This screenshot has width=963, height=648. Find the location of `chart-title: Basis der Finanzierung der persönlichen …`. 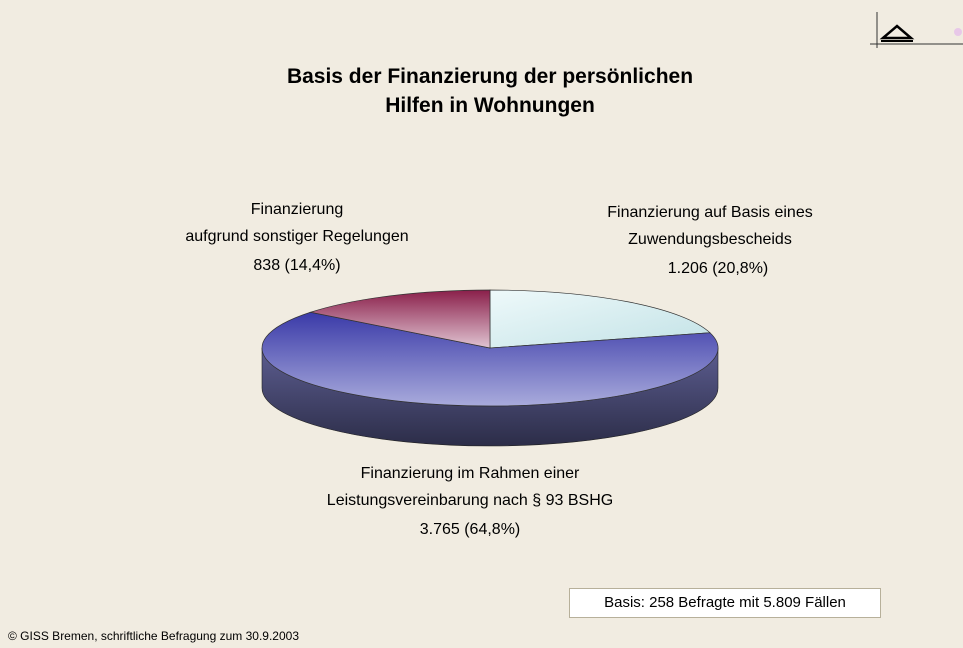

chart-title: Basis der Finanzierung der persönlichen … is located at coordinates (490, 91).